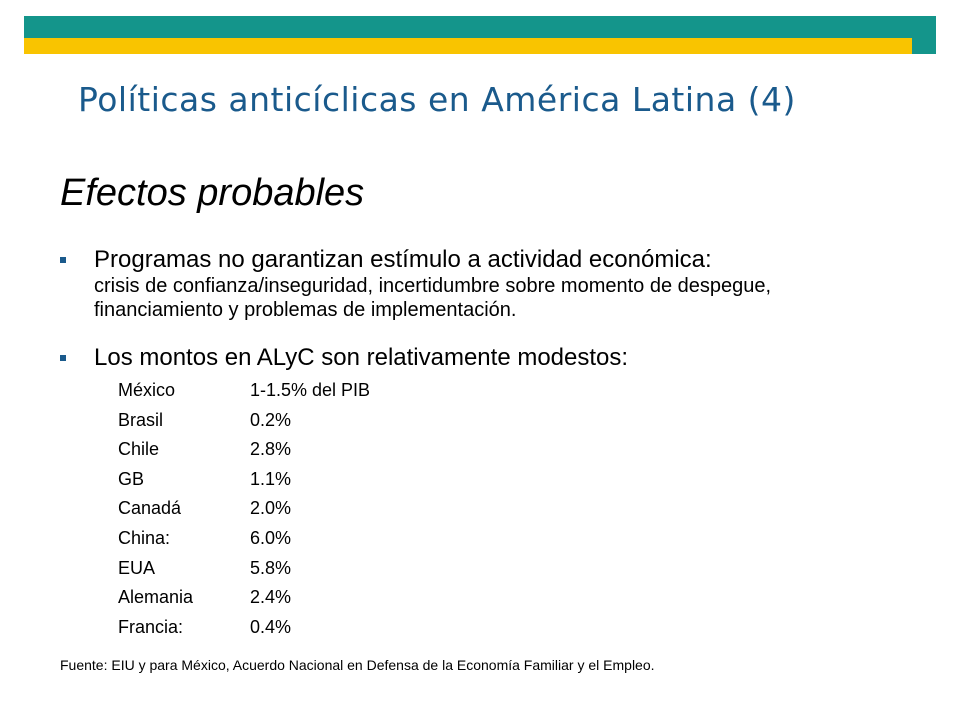 The width and height of the screenshot is (960, 720). What do you see at coordinates (271, 537) in the screenshot?
I see `country-value: 6.0%` at bounding box center [271, 537].